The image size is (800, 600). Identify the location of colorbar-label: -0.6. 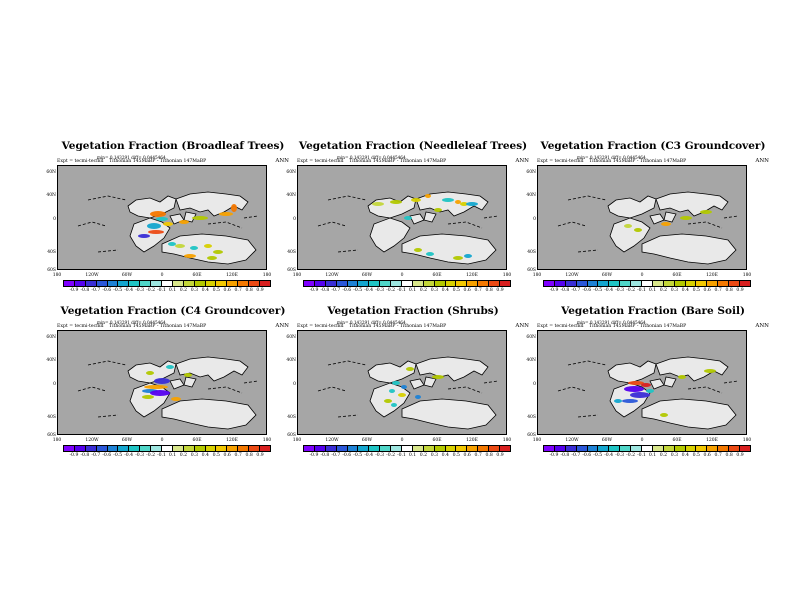
(347, 455).